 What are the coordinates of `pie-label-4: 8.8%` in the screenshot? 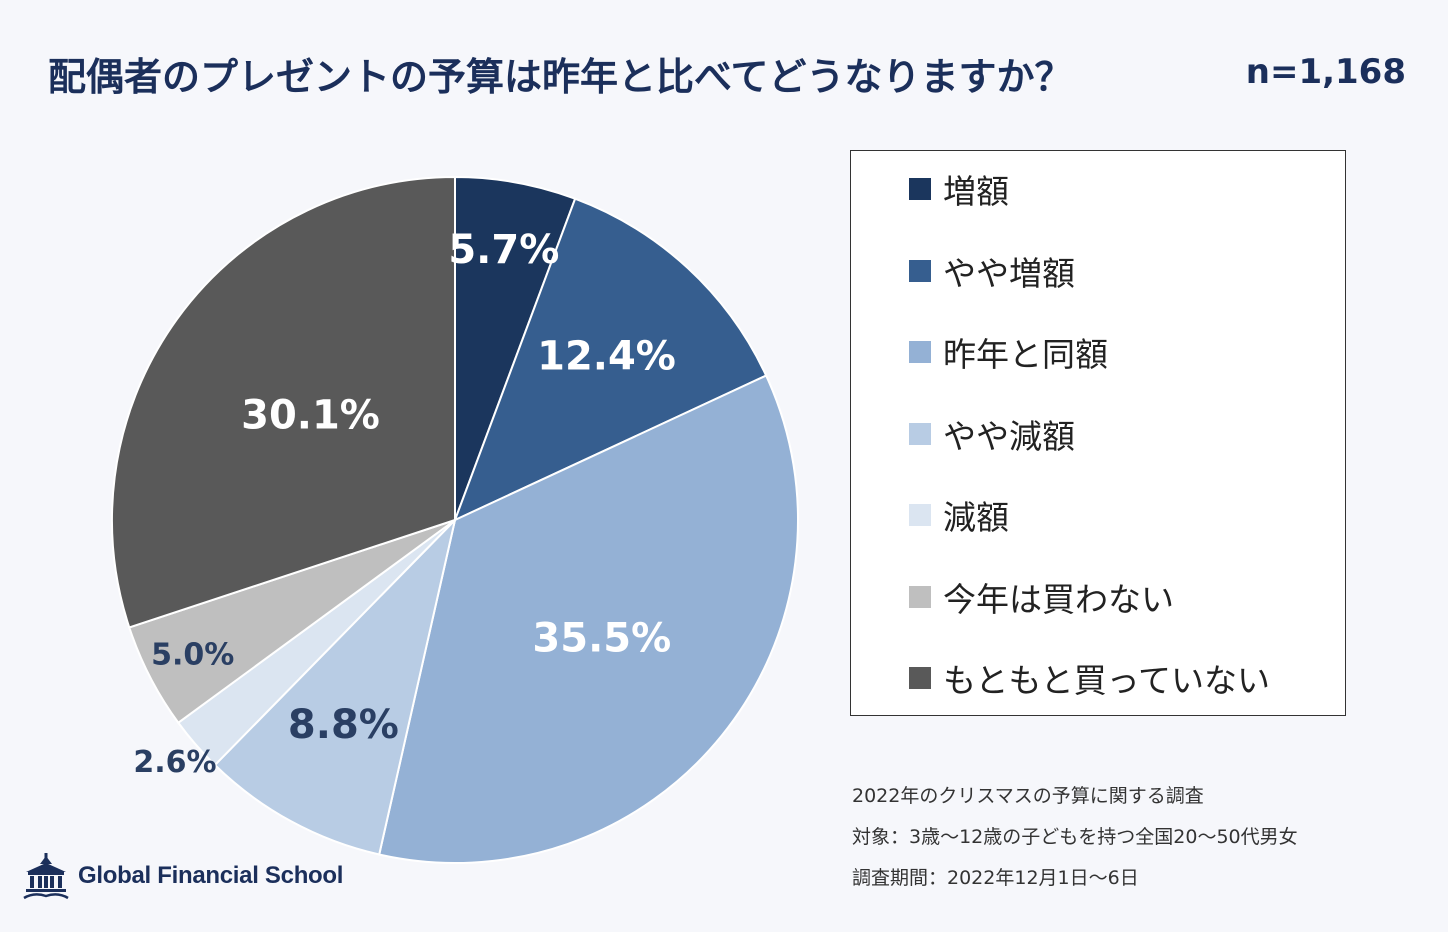 It's located at (343, 725).